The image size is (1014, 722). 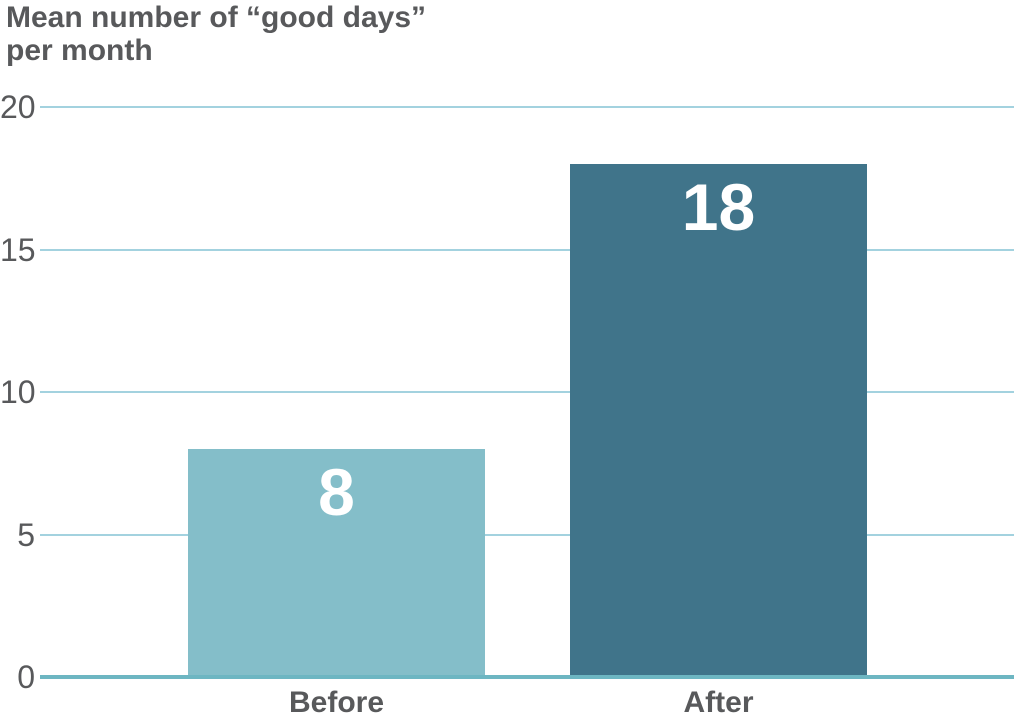 I want to click on bar-value-label: 18, so click(x=718, y=207).